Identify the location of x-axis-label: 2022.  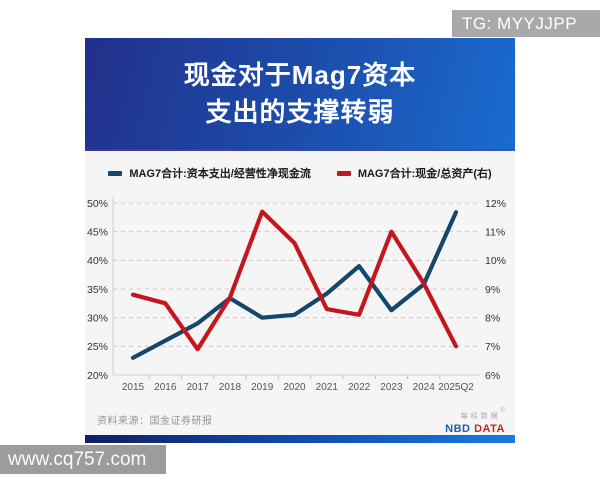
(359, 387).